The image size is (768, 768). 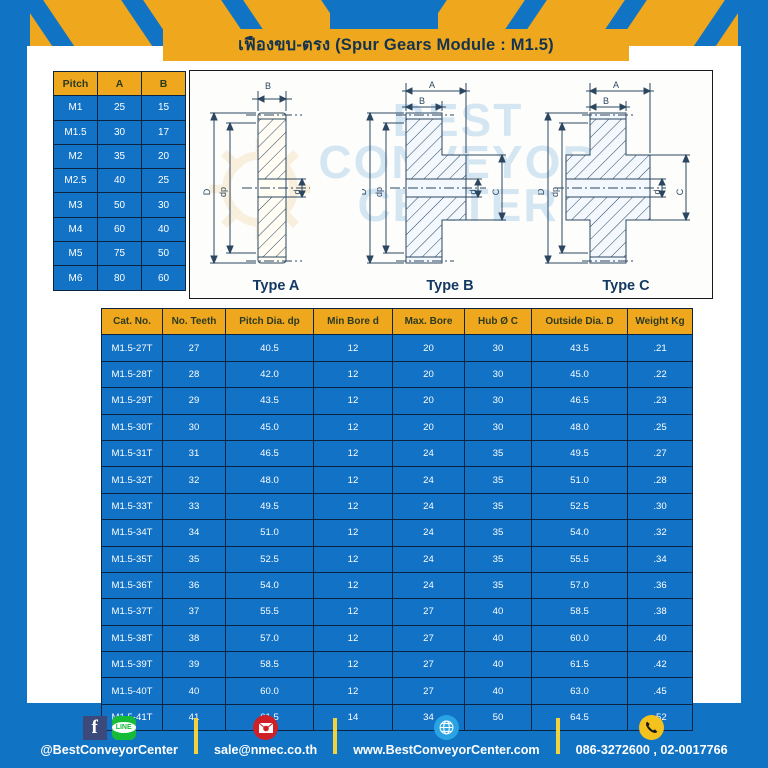 What do you see at coordinates (75, 156) in the screenshot?
I see `pitch-cell-name: M2` at bounding box center [75, 156].